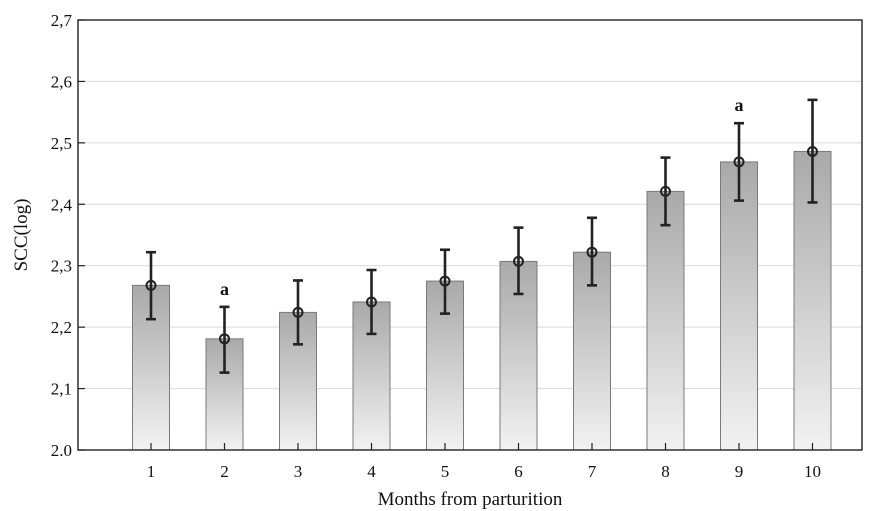  I want to click on x-tick-label: 6, so click(518, 471).